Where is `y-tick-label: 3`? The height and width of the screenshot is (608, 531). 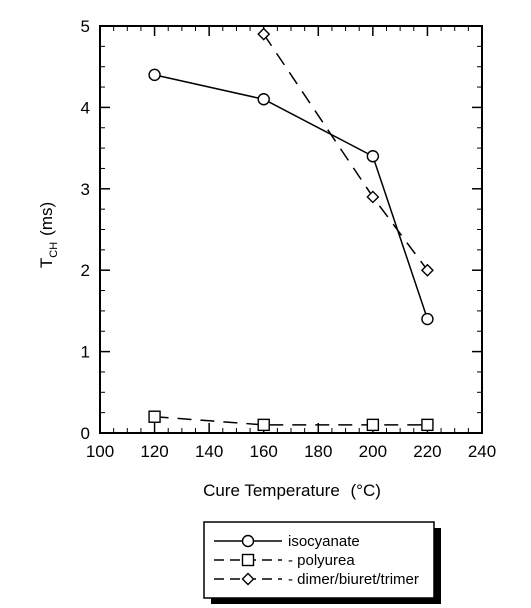 y-tick-label: 3 is located at coordinates (85, 189).